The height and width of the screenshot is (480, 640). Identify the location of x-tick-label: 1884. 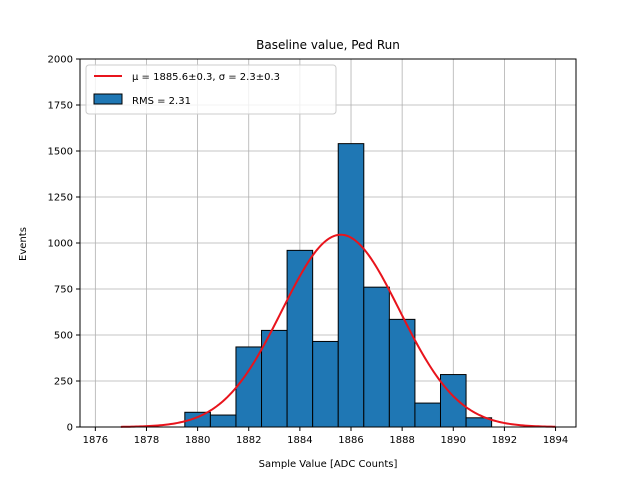
(299, 440).